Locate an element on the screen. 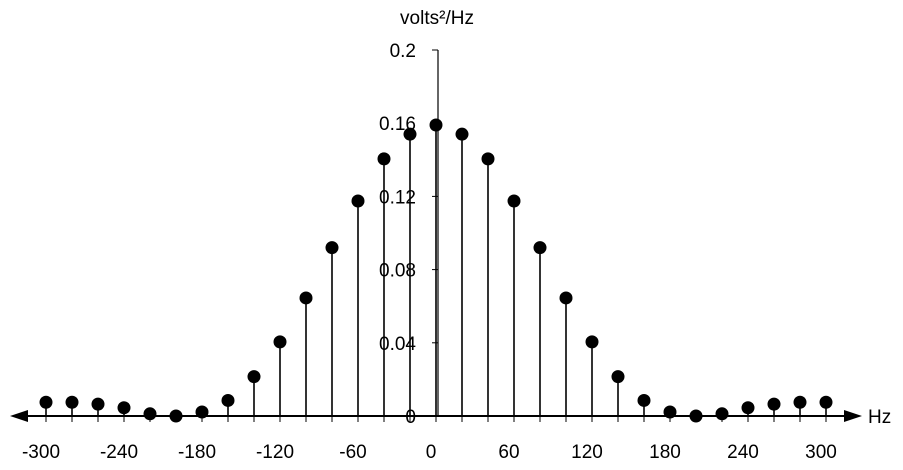 The width and height of the screenshot is (903, 470). x-tick-label: 240 is located at coordinates (743, 452).